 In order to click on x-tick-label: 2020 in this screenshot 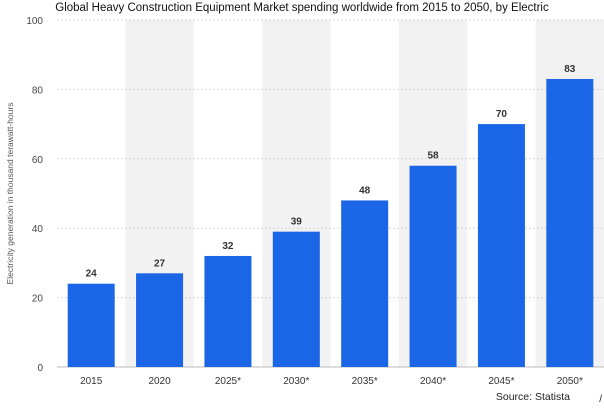, I will do `click(159, 381)`.